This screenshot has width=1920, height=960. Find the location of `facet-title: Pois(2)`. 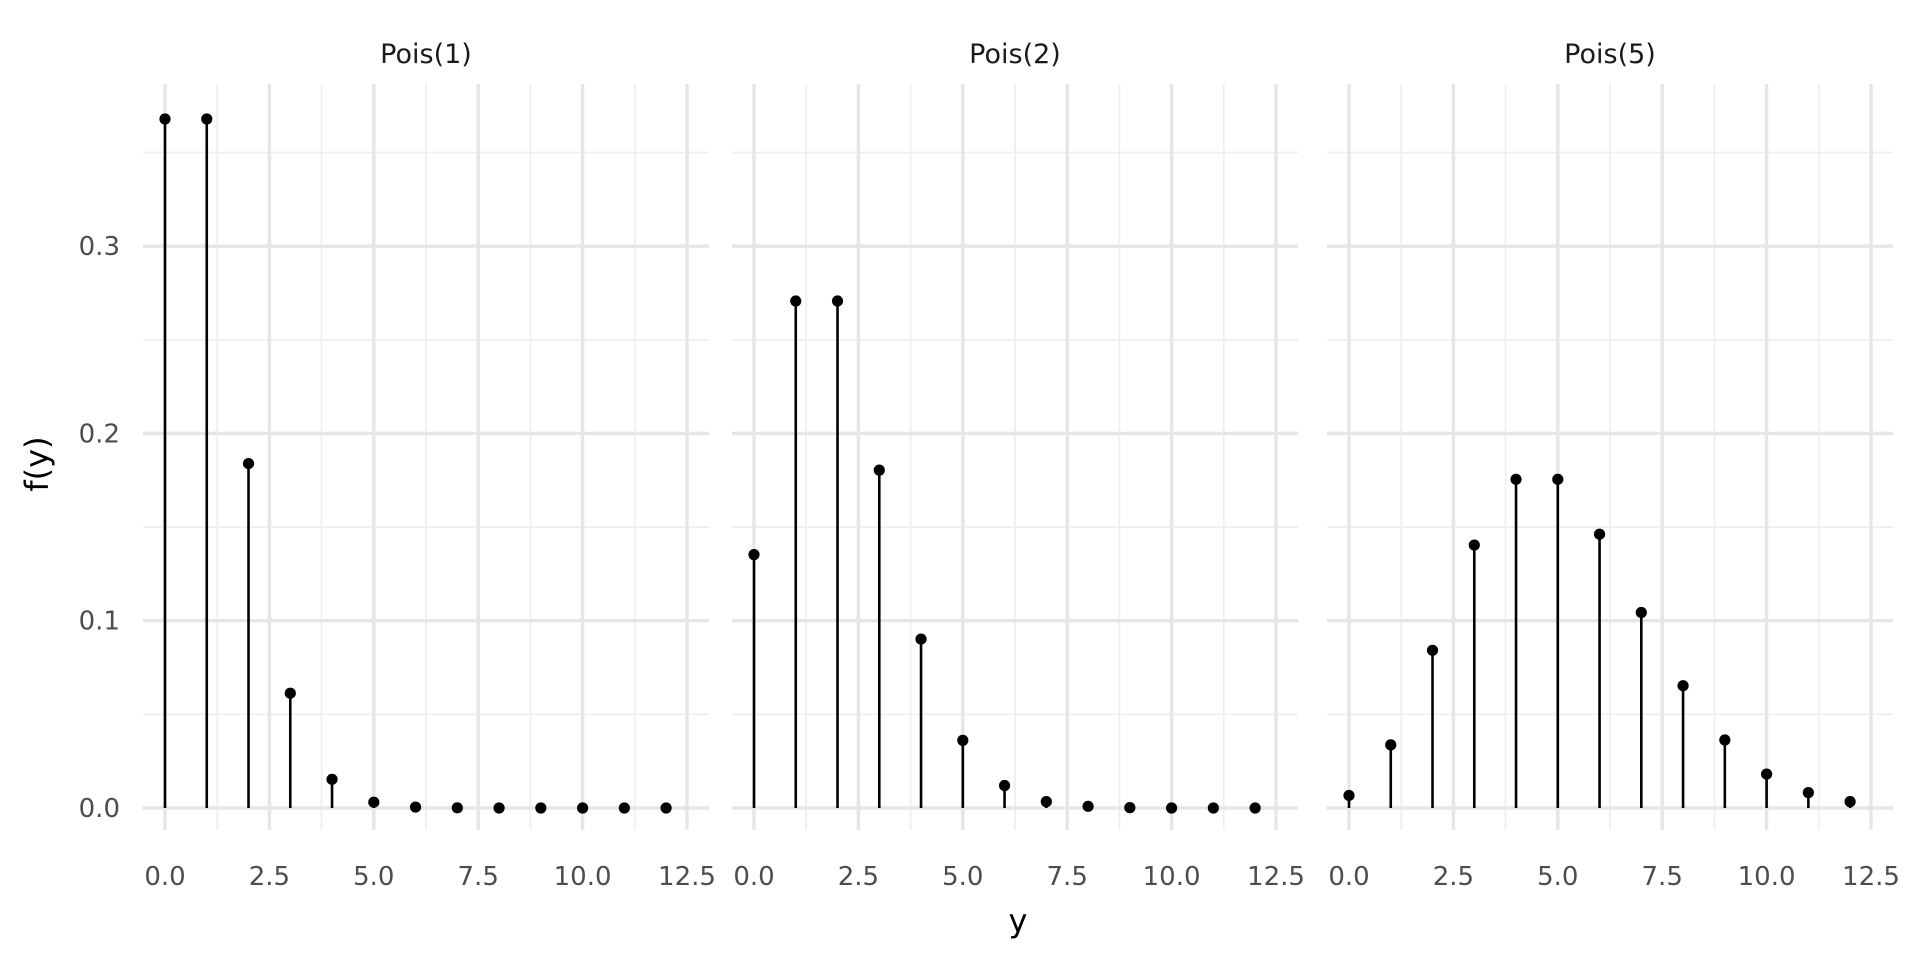

facet-title: Pois(2) is located at coordinates (1015, 54).